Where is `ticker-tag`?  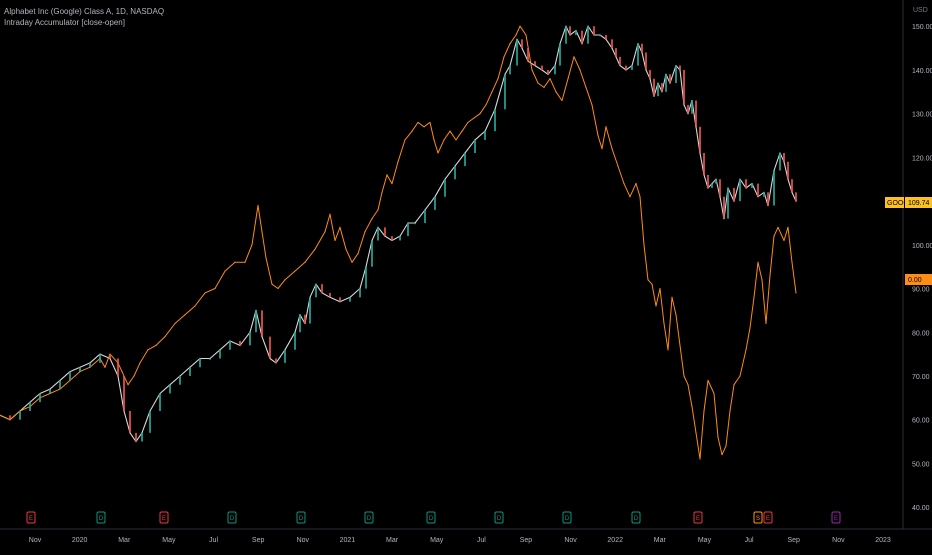 ticker-tag is located at coordinates (894, 202).